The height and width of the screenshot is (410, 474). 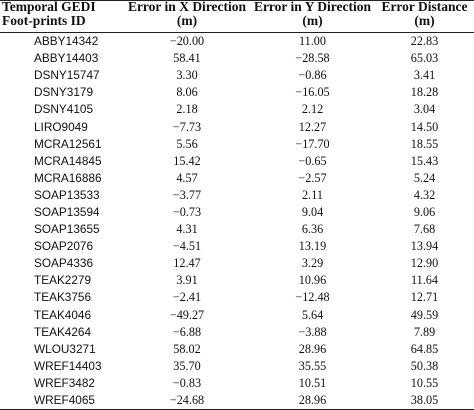 What do you see at coordinates (237, 366) in the screenshot?
I see `table-row: WREF14403 35.70 35.55 50.38` at bounding box center [237, 366].